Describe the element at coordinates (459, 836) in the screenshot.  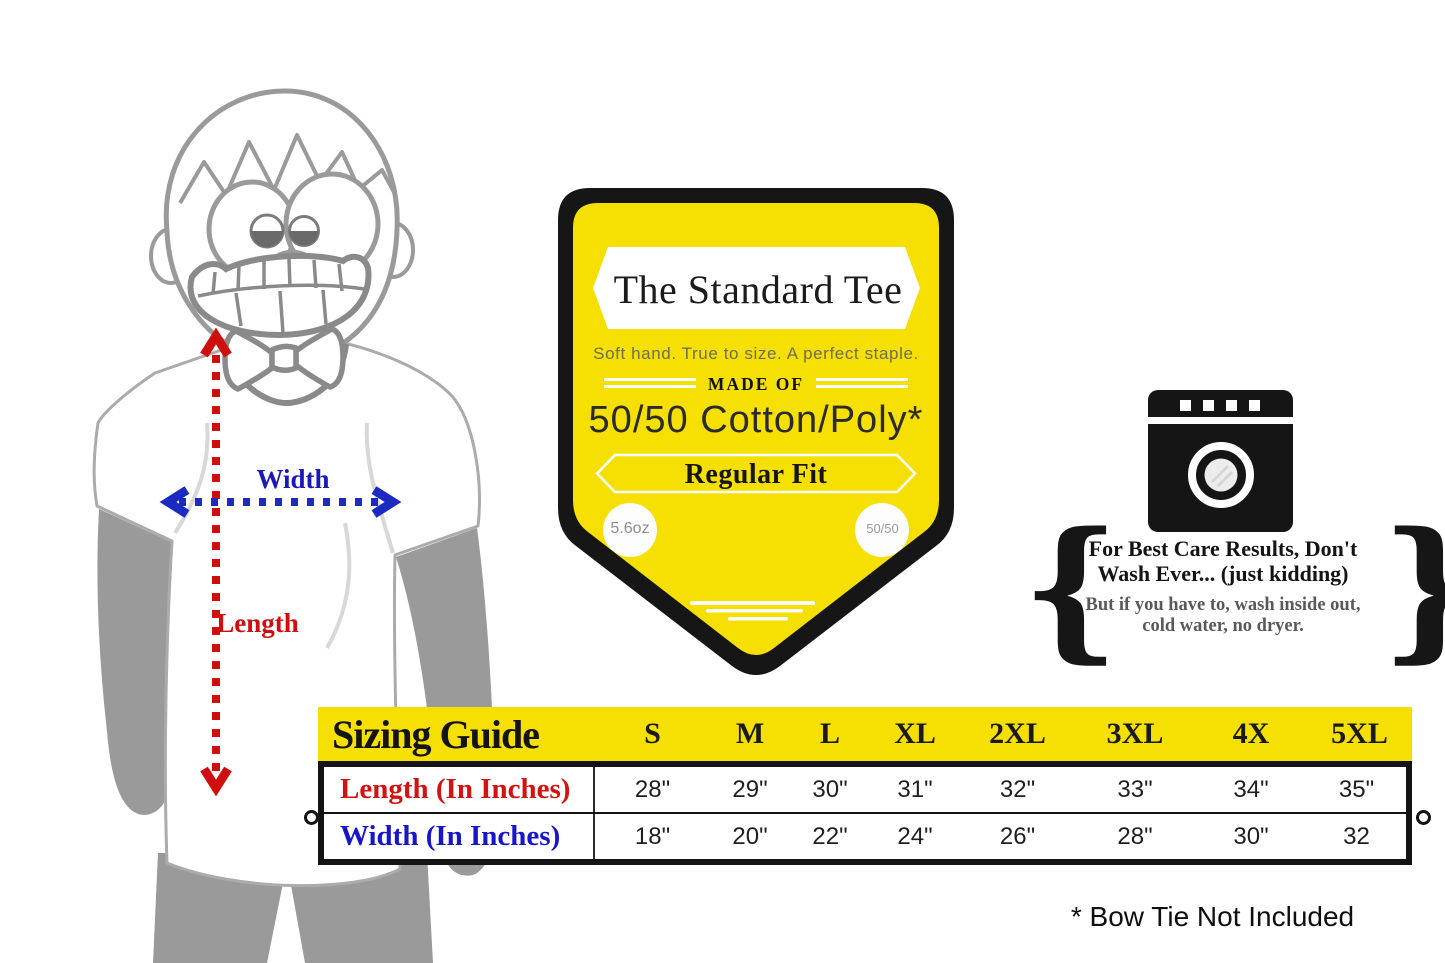
I see `width-row-label: Width (In Inches)` at that location.